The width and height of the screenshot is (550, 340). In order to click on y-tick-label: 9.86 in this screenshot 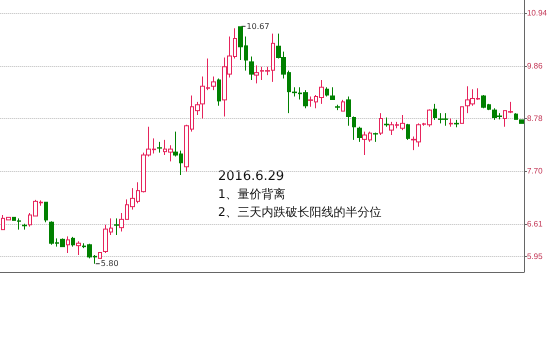, I will do `click(535, 65)`.